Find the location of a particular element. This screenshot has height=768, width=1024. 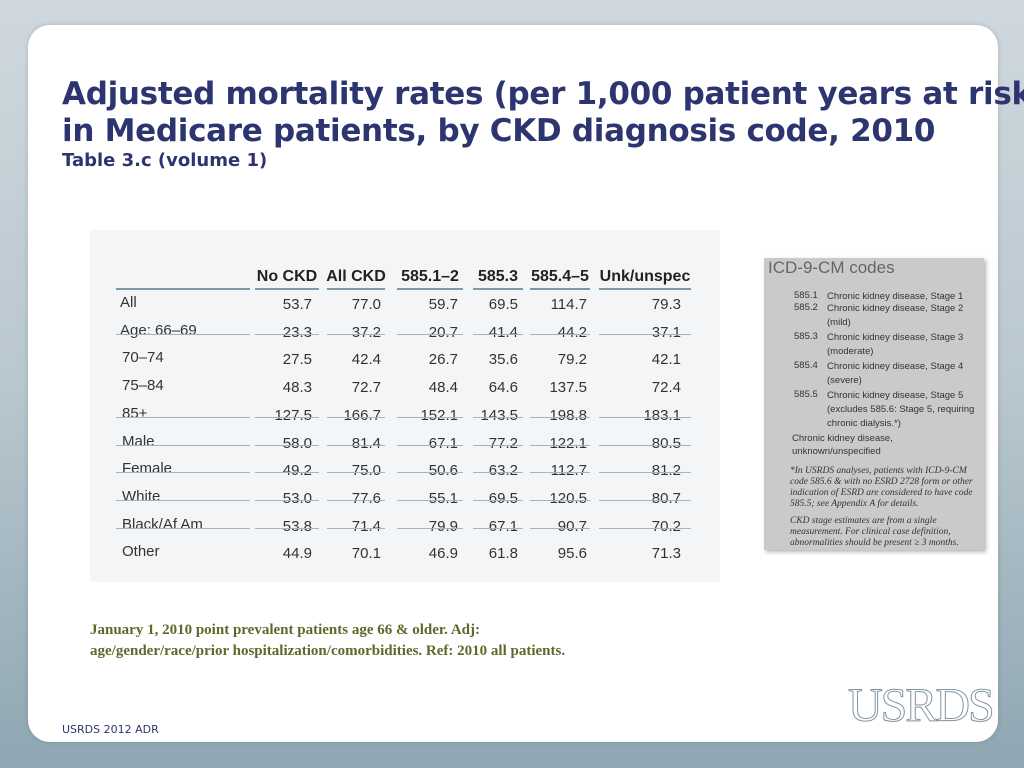

row-label: 85+ is located at coordinates (135, 413).